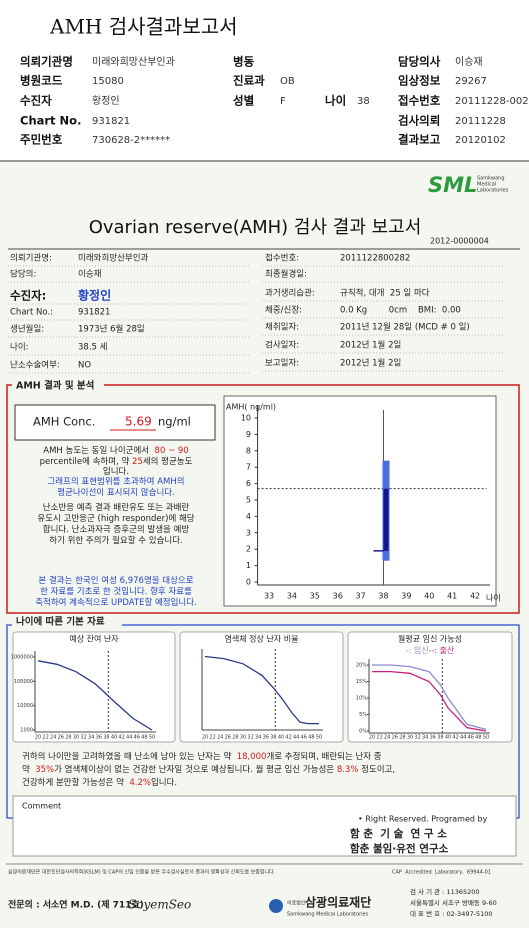  I want to click on mini-legend: -: 임신--: 출산, so click(430, 650).